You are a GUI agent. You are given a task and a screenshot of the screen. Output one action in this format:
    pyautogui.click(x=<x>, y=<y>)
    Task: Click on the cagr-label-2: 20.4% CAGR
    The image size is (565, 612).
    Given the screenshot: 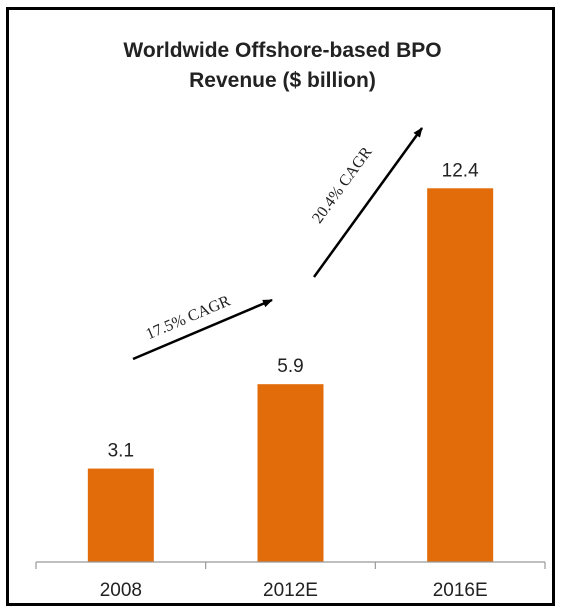 What is the action you would take?
    pyautogui.click(x=342, y=185)
    